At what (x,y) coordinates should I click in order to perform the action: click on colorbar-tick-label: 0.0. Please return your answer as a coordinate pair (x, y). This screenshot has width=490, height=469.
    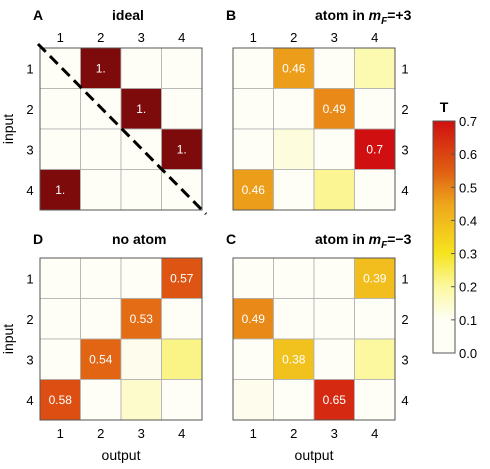
    Looking at the image, I should click on (468, 353).